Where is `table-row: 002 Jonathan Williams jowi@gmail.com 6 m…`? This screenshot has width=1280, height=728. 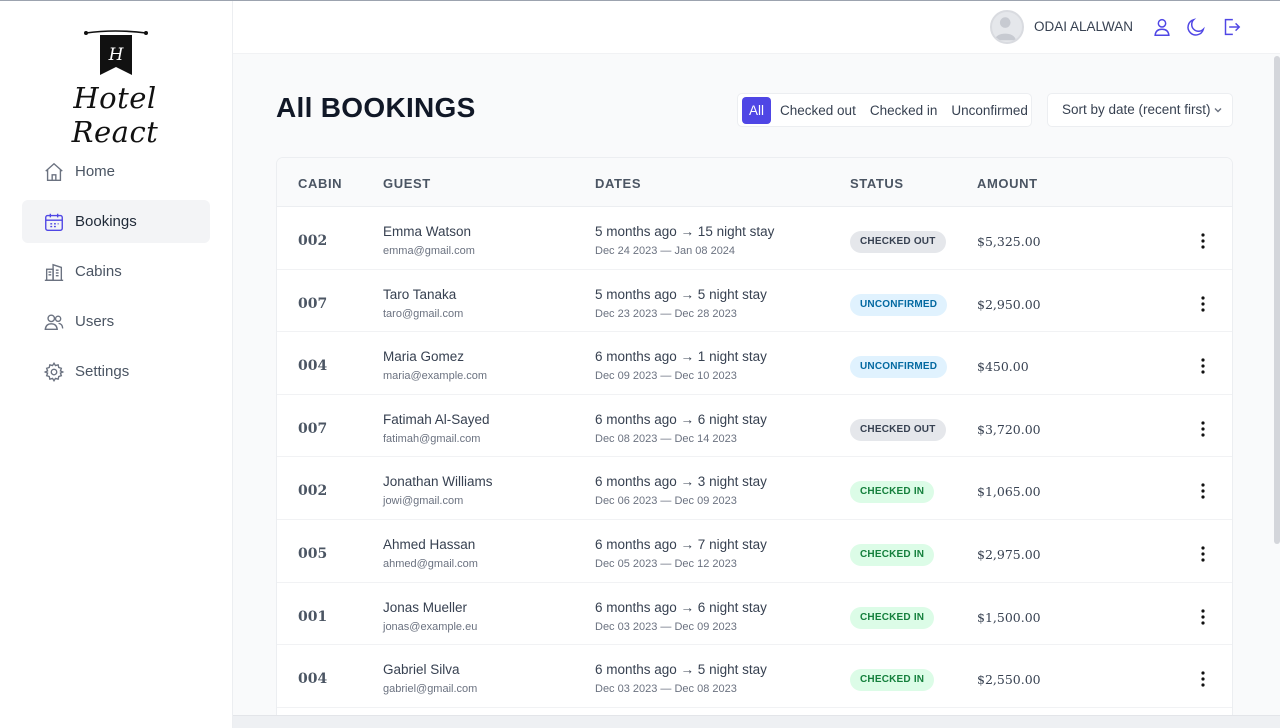 table-row: 002 Jonathan Williams jowi@gmail.com 6 m… is located at coordinates (754, 488).